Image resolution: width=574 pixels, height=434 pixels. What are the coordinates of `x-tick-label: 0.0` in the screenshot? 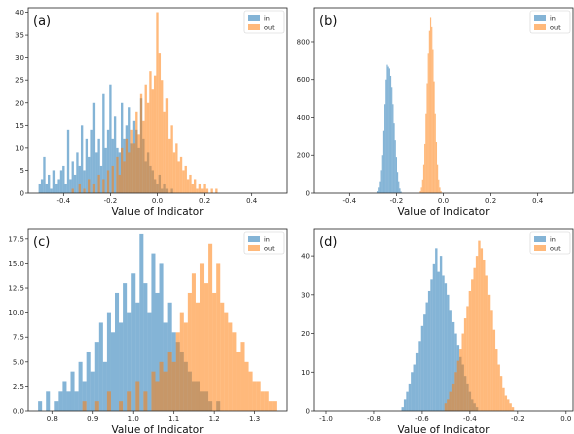 It's located at (157, 201).